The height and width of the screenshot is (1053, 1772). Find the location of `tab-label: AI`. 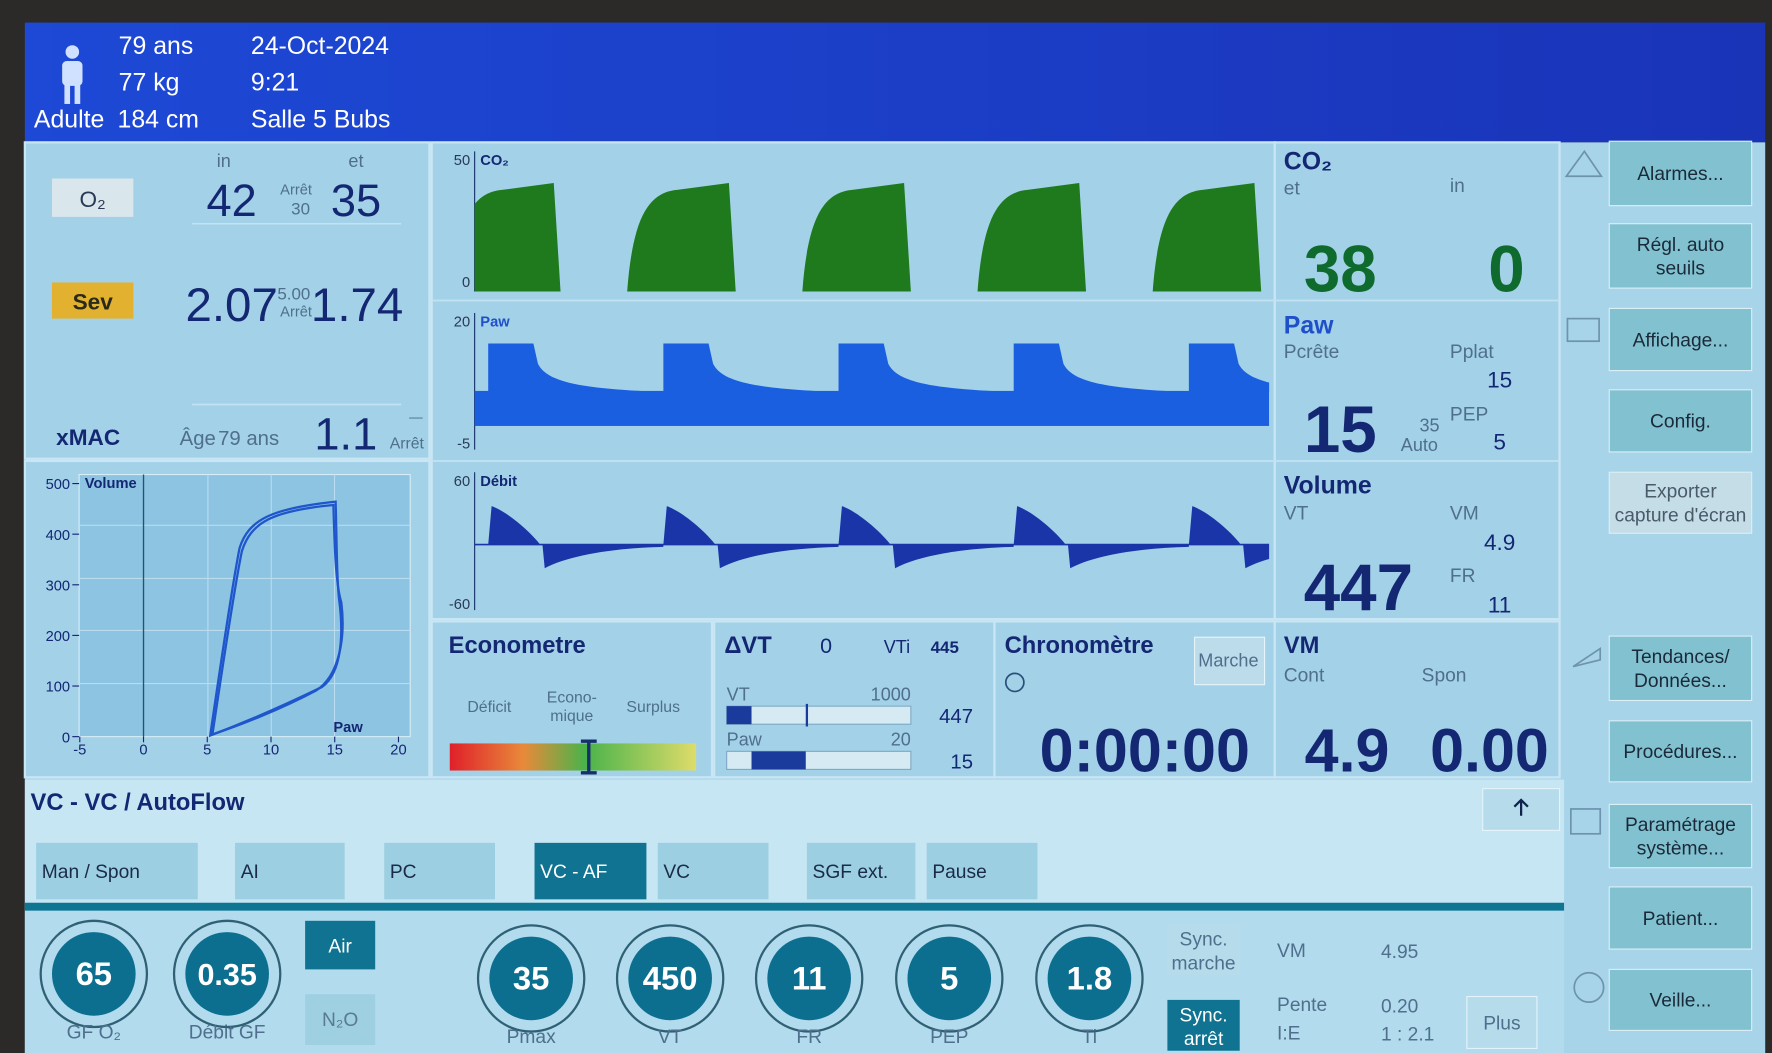

tab-label: AI is located at coordinates (250, 872).